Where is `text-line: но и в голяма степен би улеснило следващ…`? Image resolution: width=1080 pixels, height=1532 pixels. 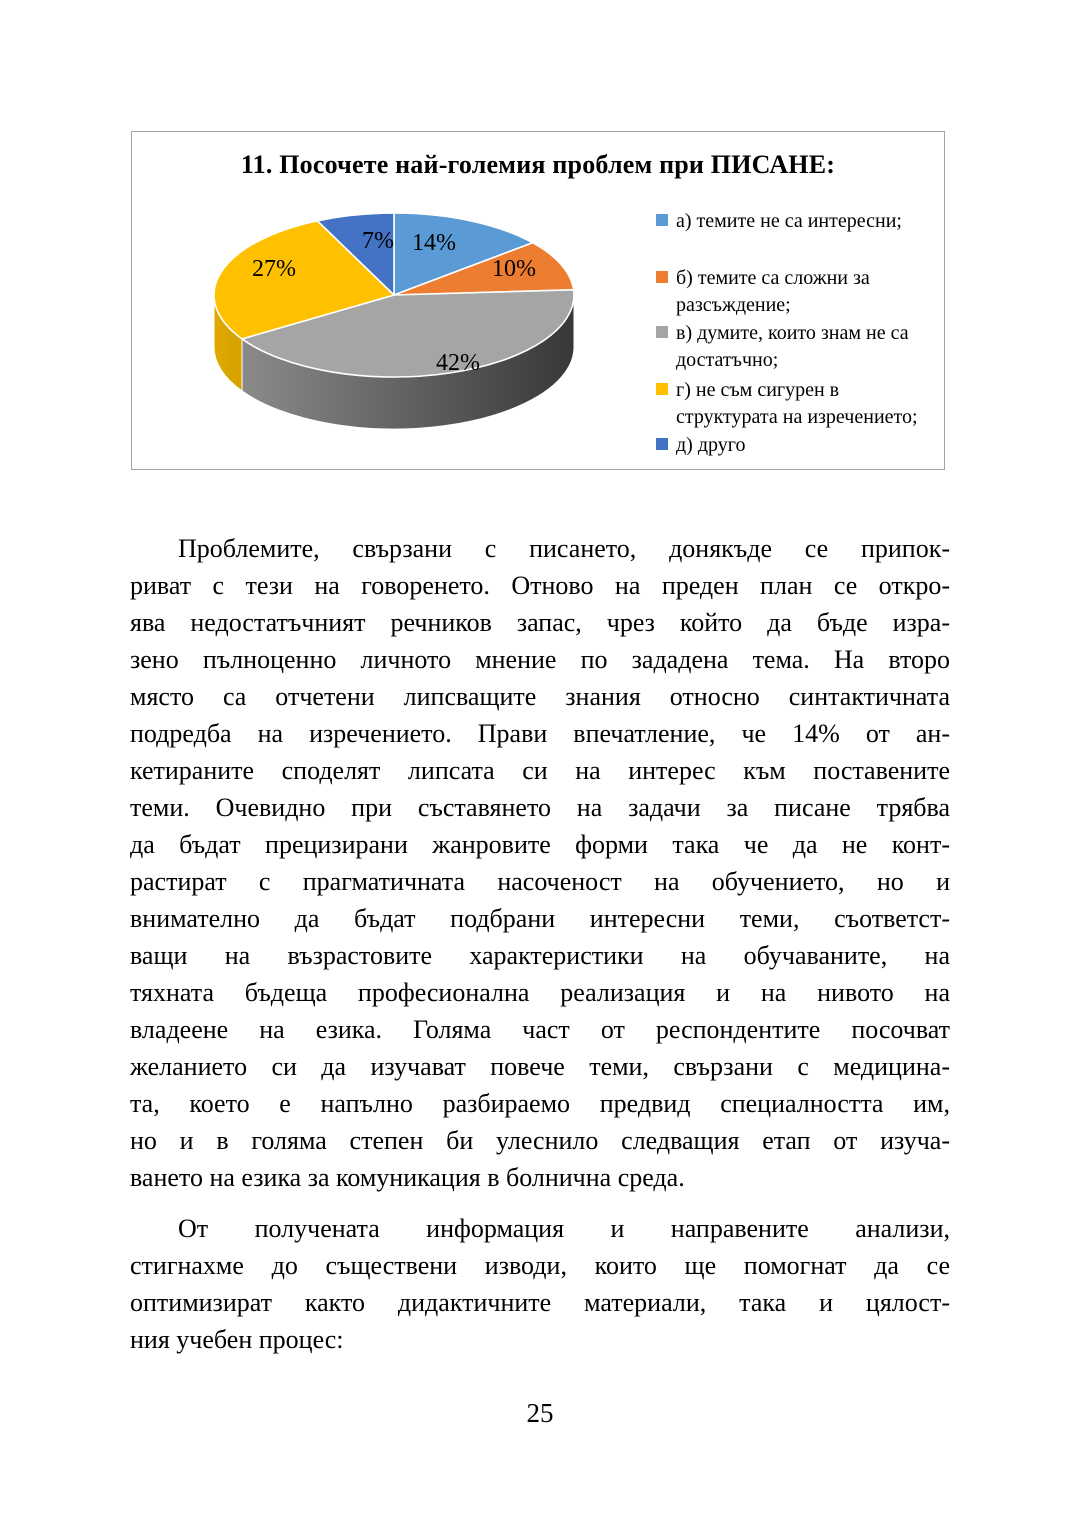
text-line: но и в голяма степен би улеснило следващ… is located at coordinates (540, 1140).